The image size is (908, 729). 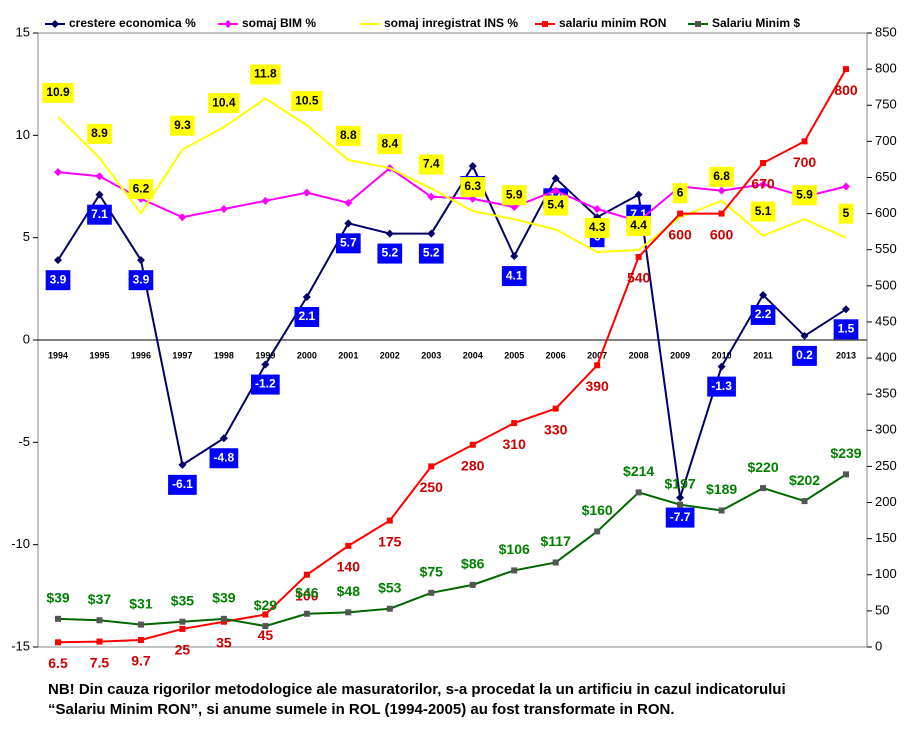 What do you see at coordinates (224, 642) in the screenshot?
I see `data-label: 35` at bounding box center [224, 642].